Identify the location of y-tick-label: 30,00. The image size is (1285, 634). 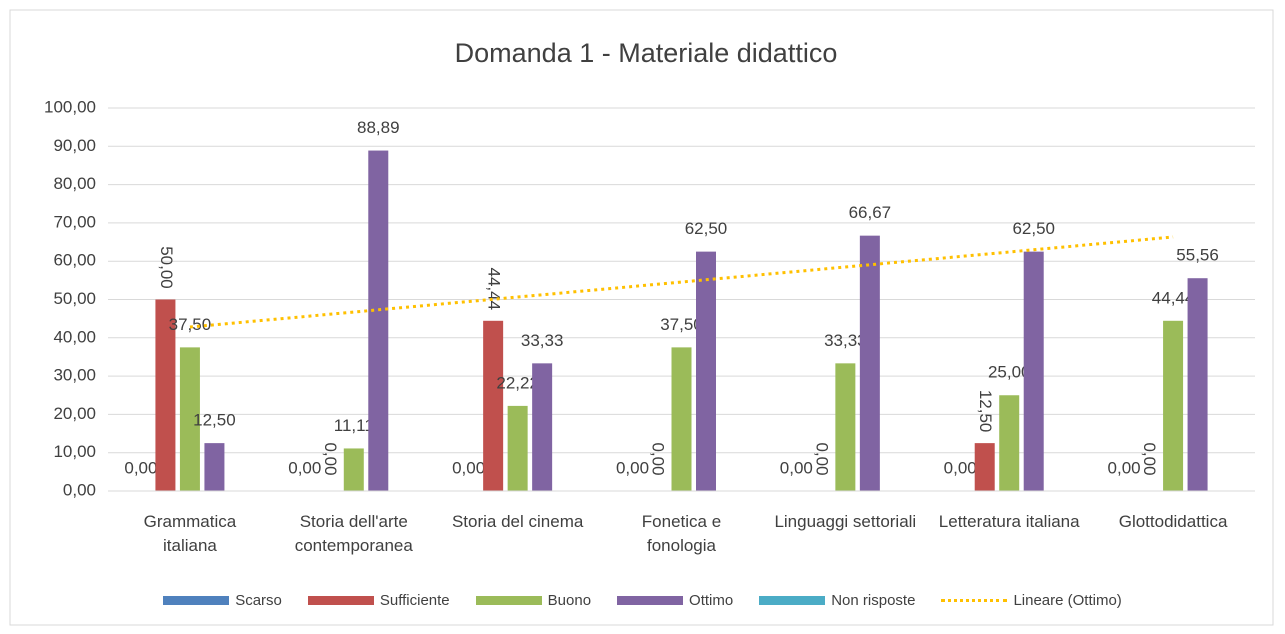
(74, 375).